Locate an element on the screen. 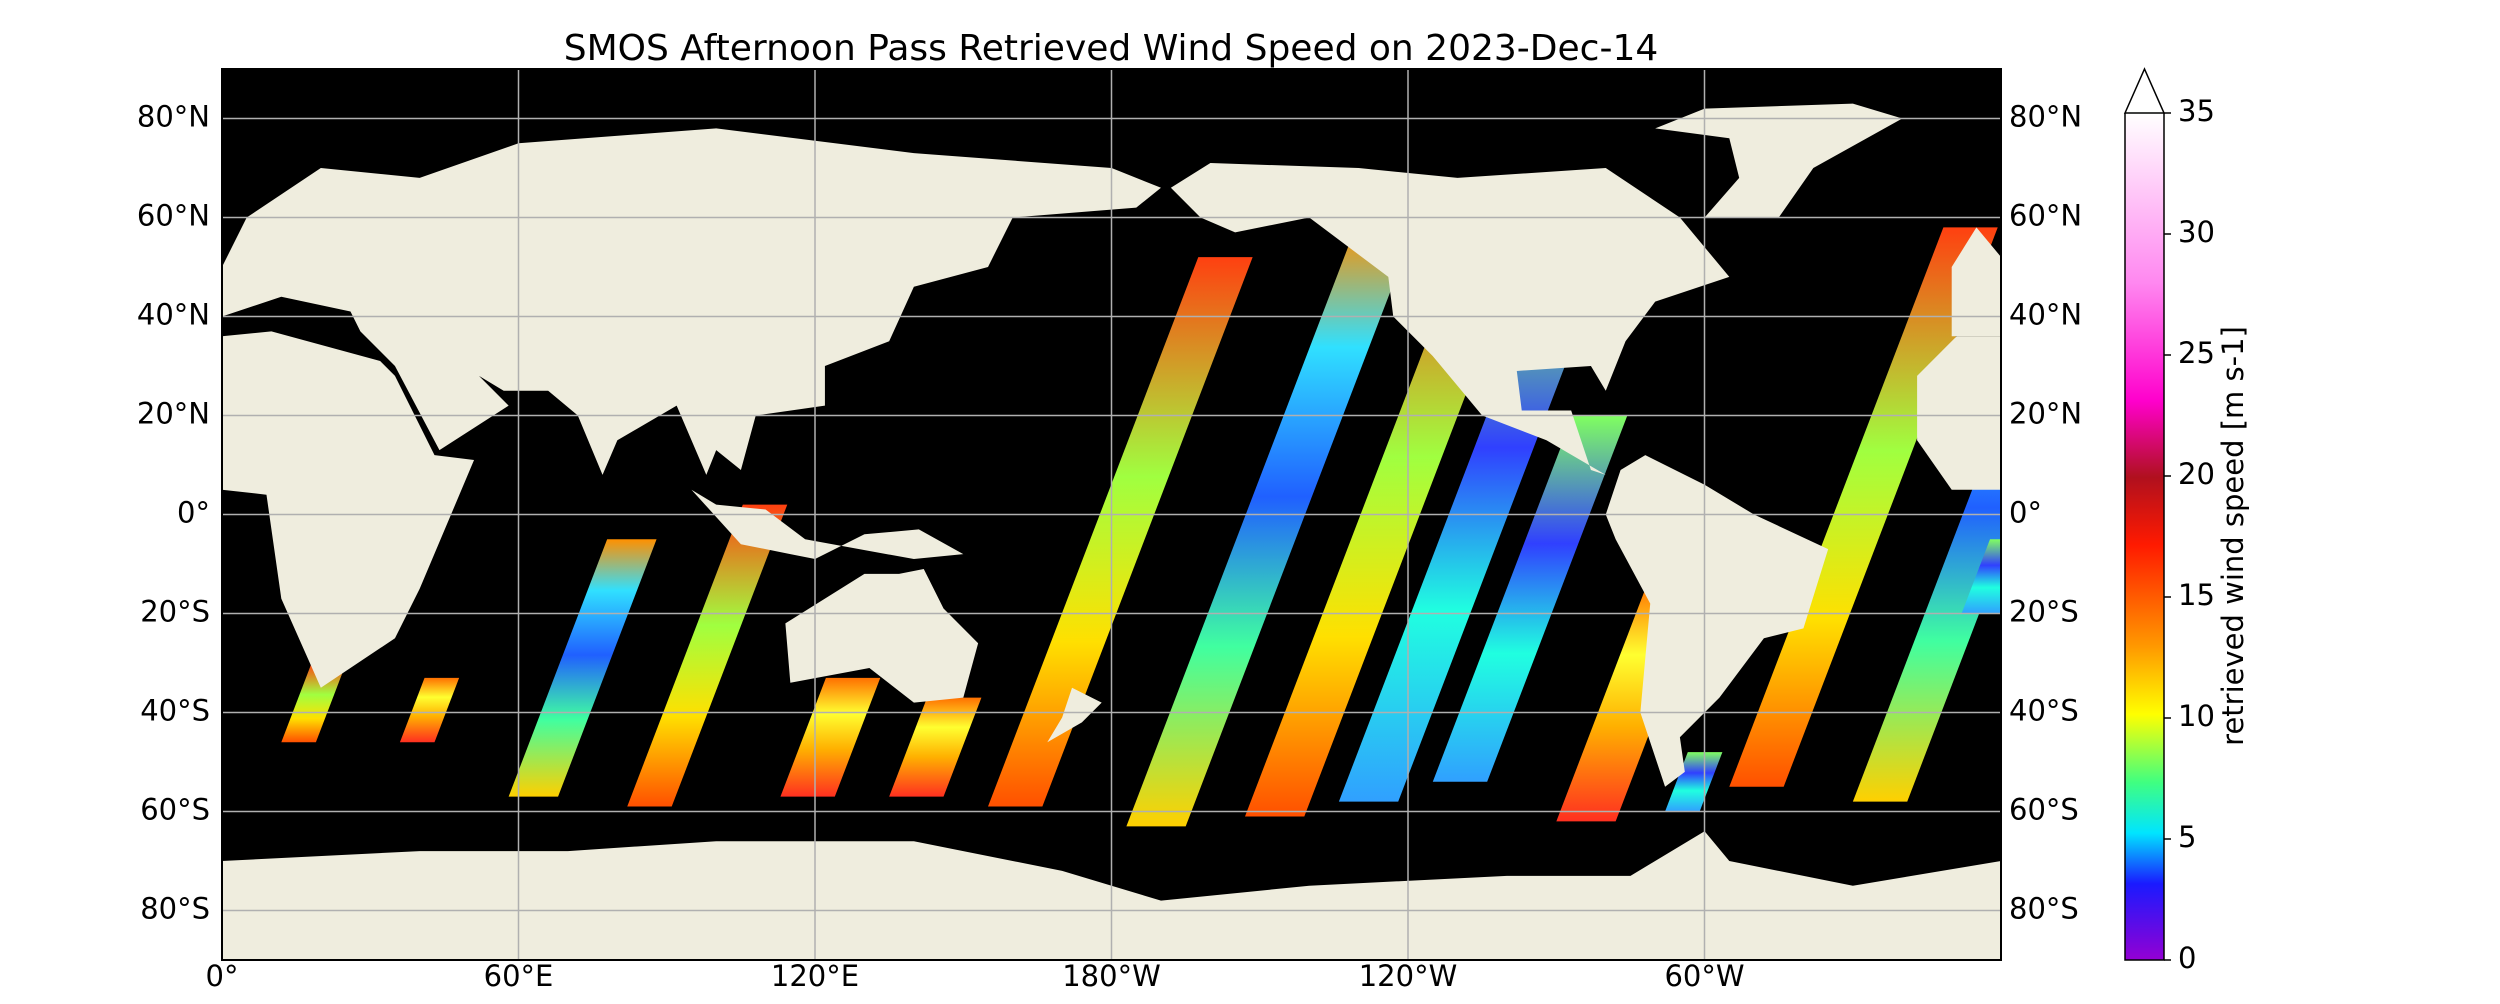 The width and height of the screenshot is (2500, 1004). australia is located at coordinates (882, 635).